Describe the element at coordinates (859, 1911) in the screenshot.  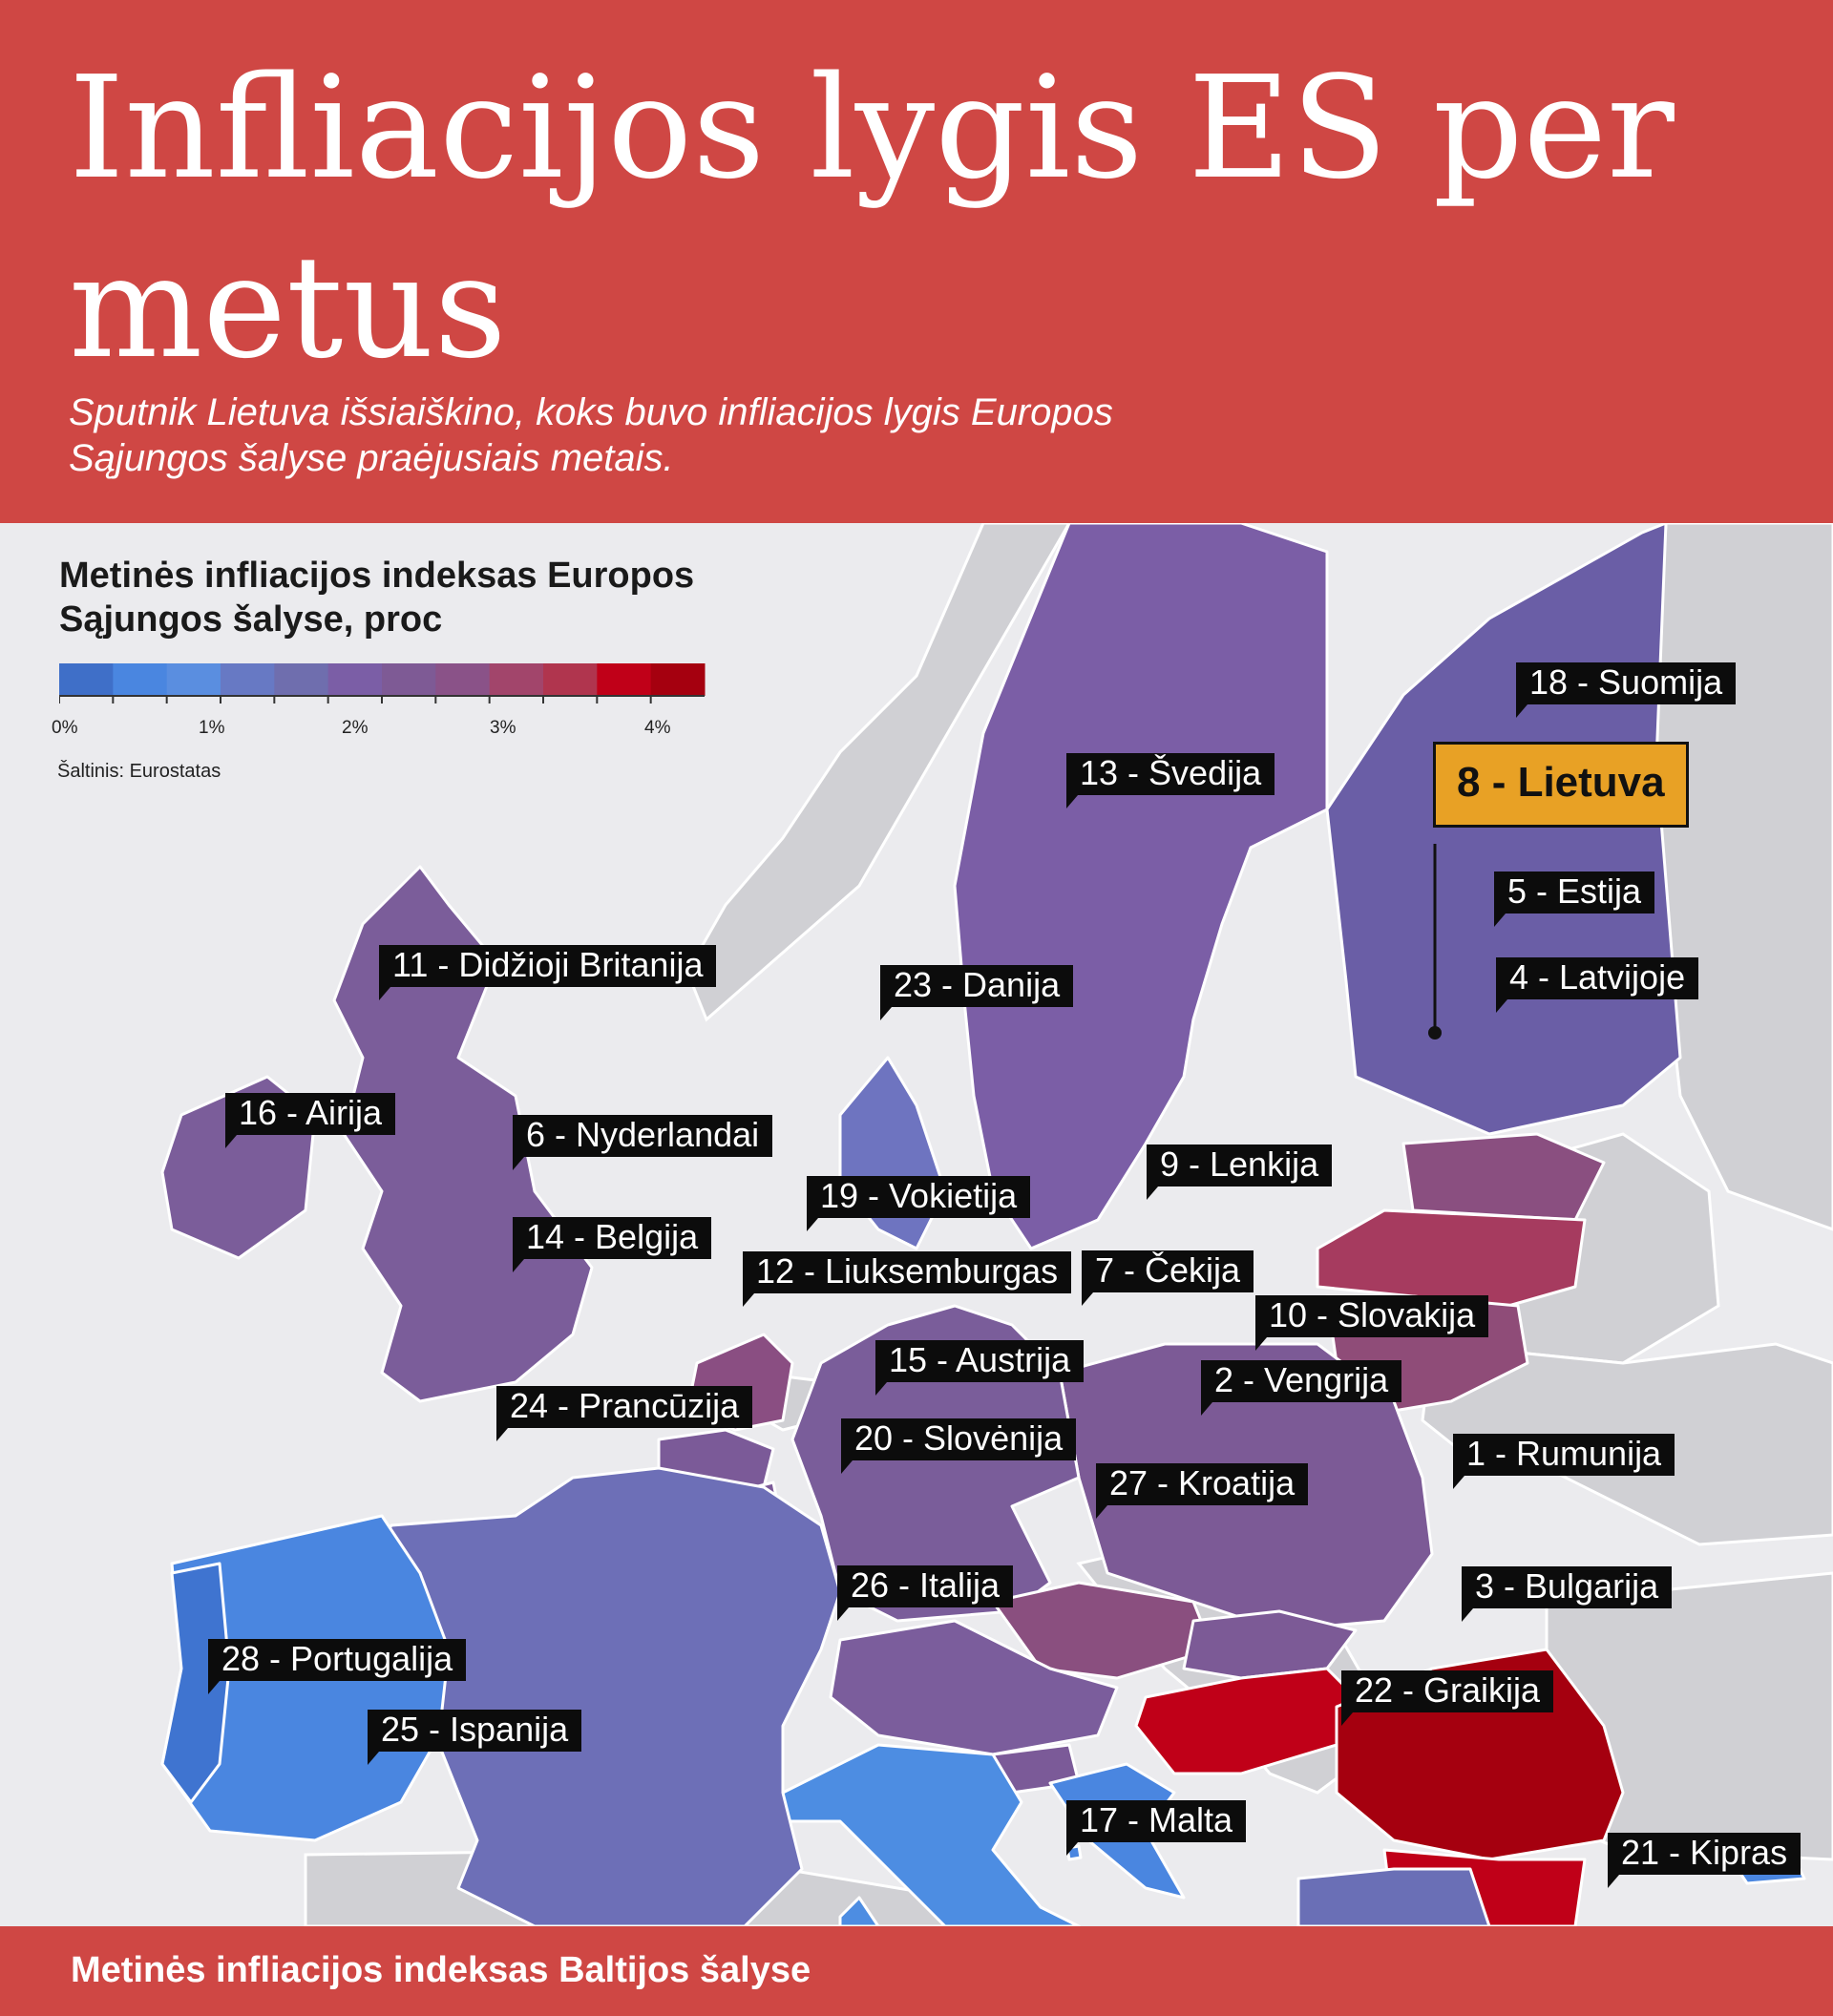
I see `country-sardinia` at that location.